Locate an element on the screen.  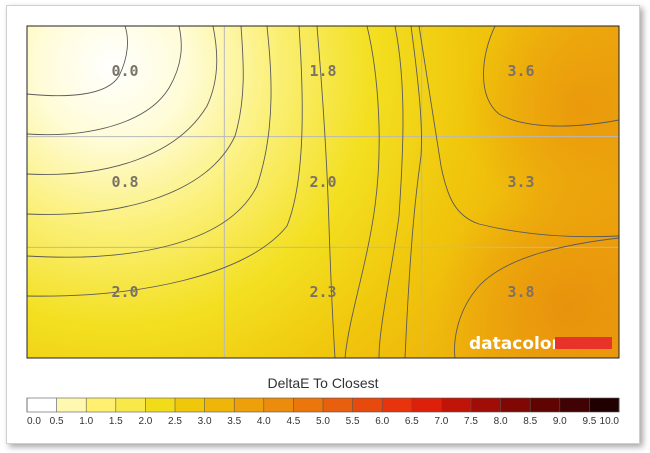
cell-value-label: 1.8 is located at coordinates (322, 71).